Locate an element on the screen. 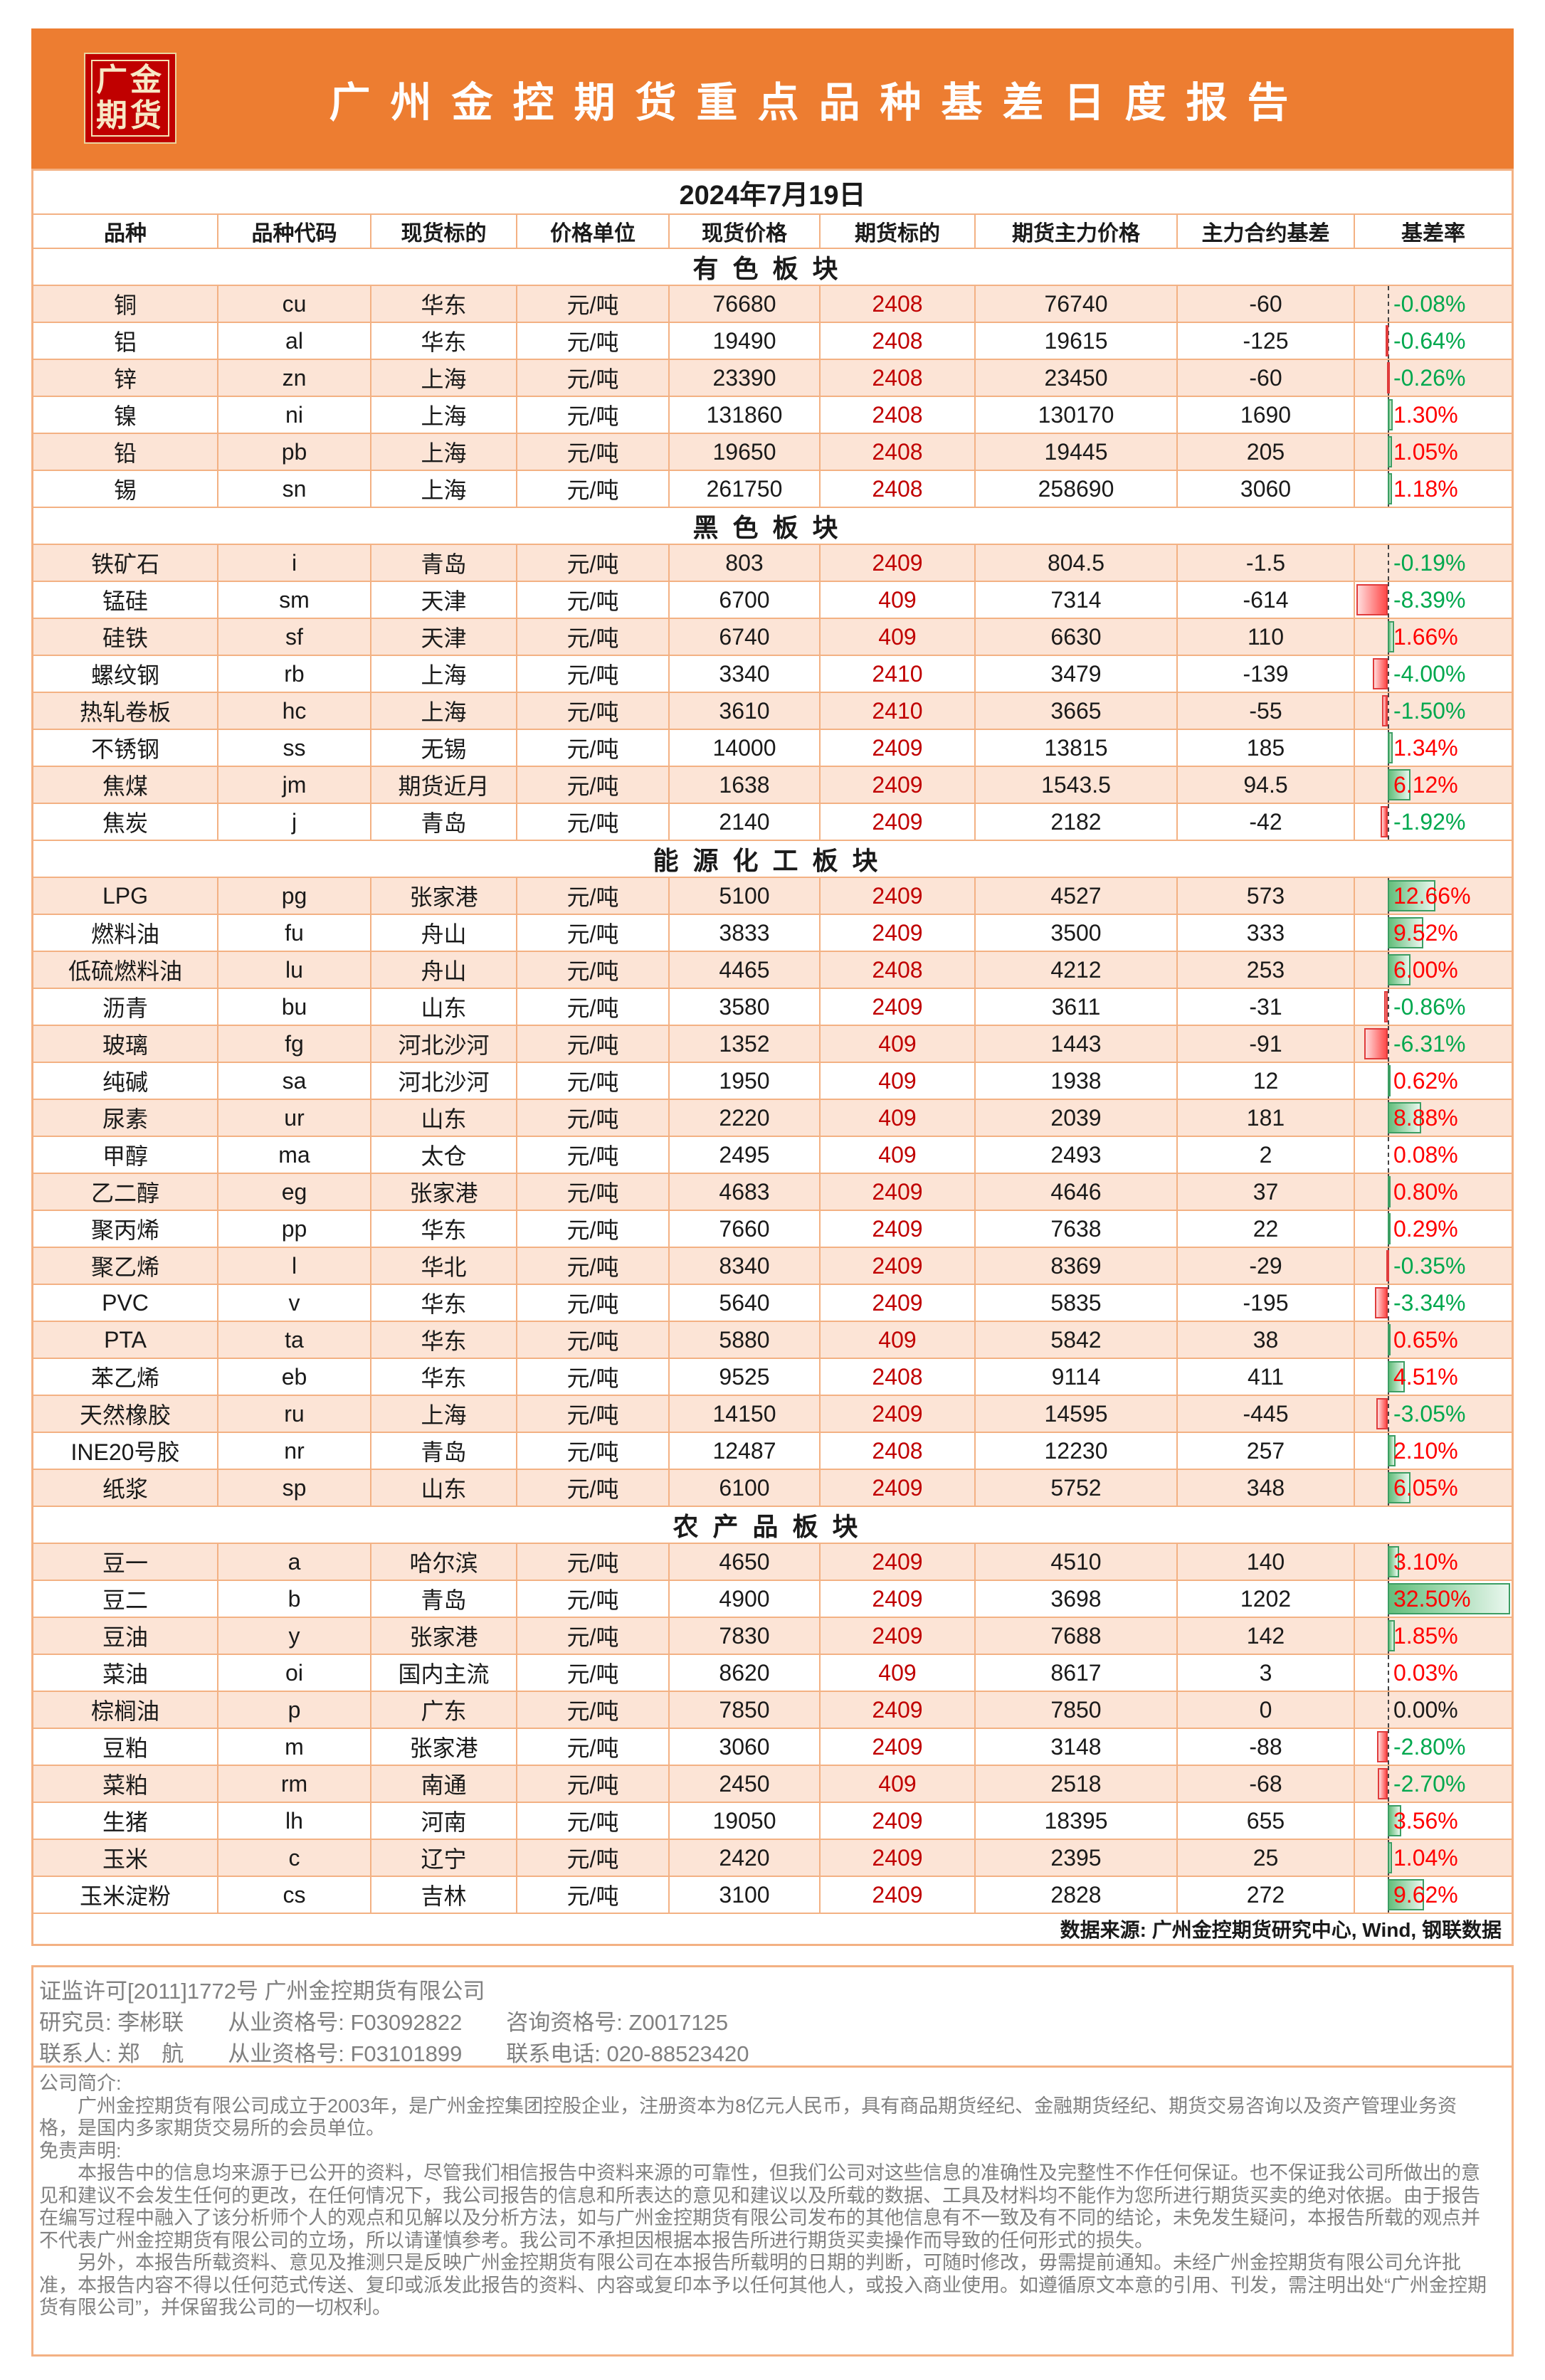 The height and width of the screenshot is (2380, 1545). basis-rate-value: -6.31% is located at coordinates (1429, 1043).